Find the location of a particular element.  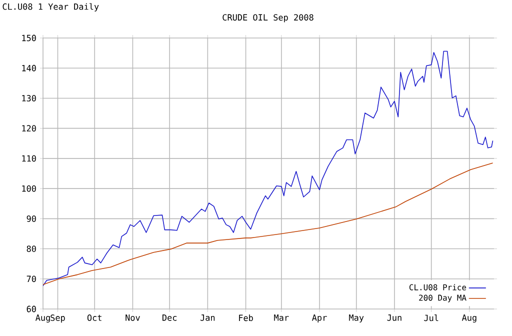

y-tick-label: 100 is located at coordinates (29, 188).